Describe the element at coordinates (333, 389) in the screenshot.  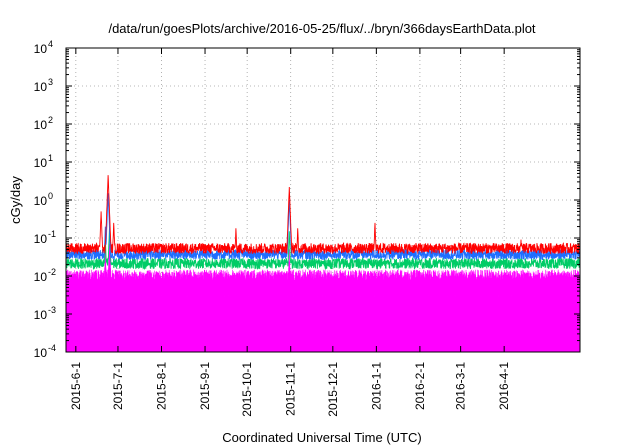
I see `x-tick-label: 2015-12-1` at that location.